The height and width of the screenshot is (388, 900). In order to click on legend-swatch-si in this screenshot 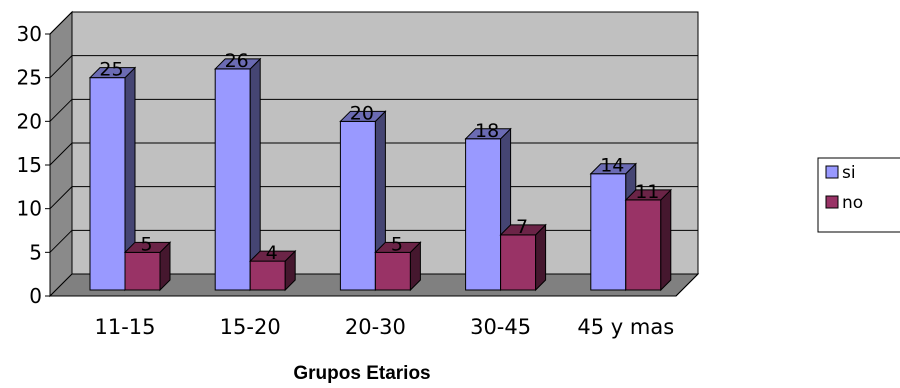, I will do `click(832, 172)`.